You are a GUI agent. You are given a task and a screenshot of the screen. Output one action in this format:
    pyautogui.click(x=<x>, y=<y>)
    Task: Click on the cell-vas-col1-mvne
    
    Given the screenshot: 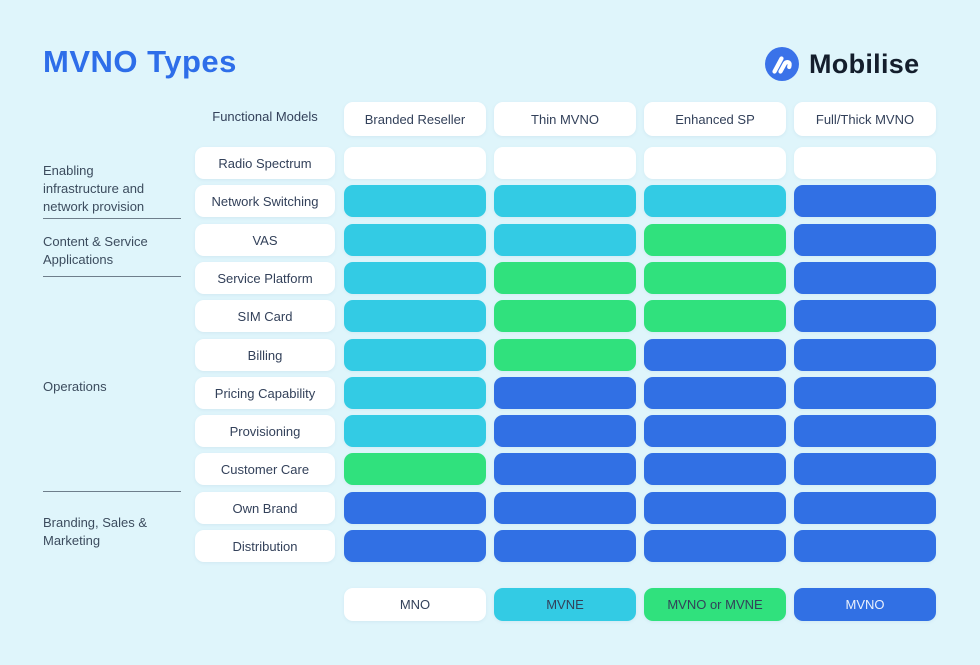 What is the action you would take?
    pyautogui.click(x=415, y=240)
    